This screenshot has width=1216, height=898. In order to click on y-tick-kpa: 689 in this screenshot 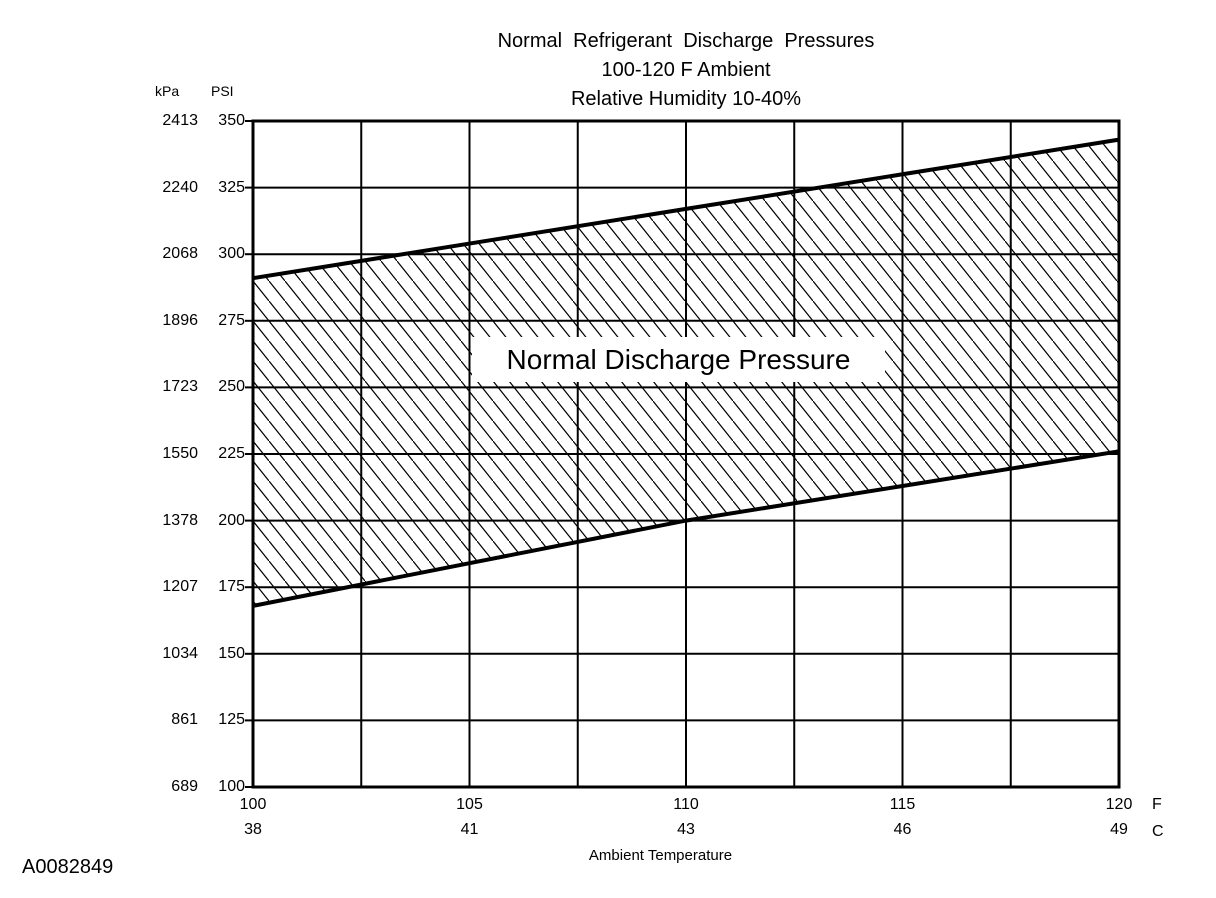, I will do `click(184, 786)`.